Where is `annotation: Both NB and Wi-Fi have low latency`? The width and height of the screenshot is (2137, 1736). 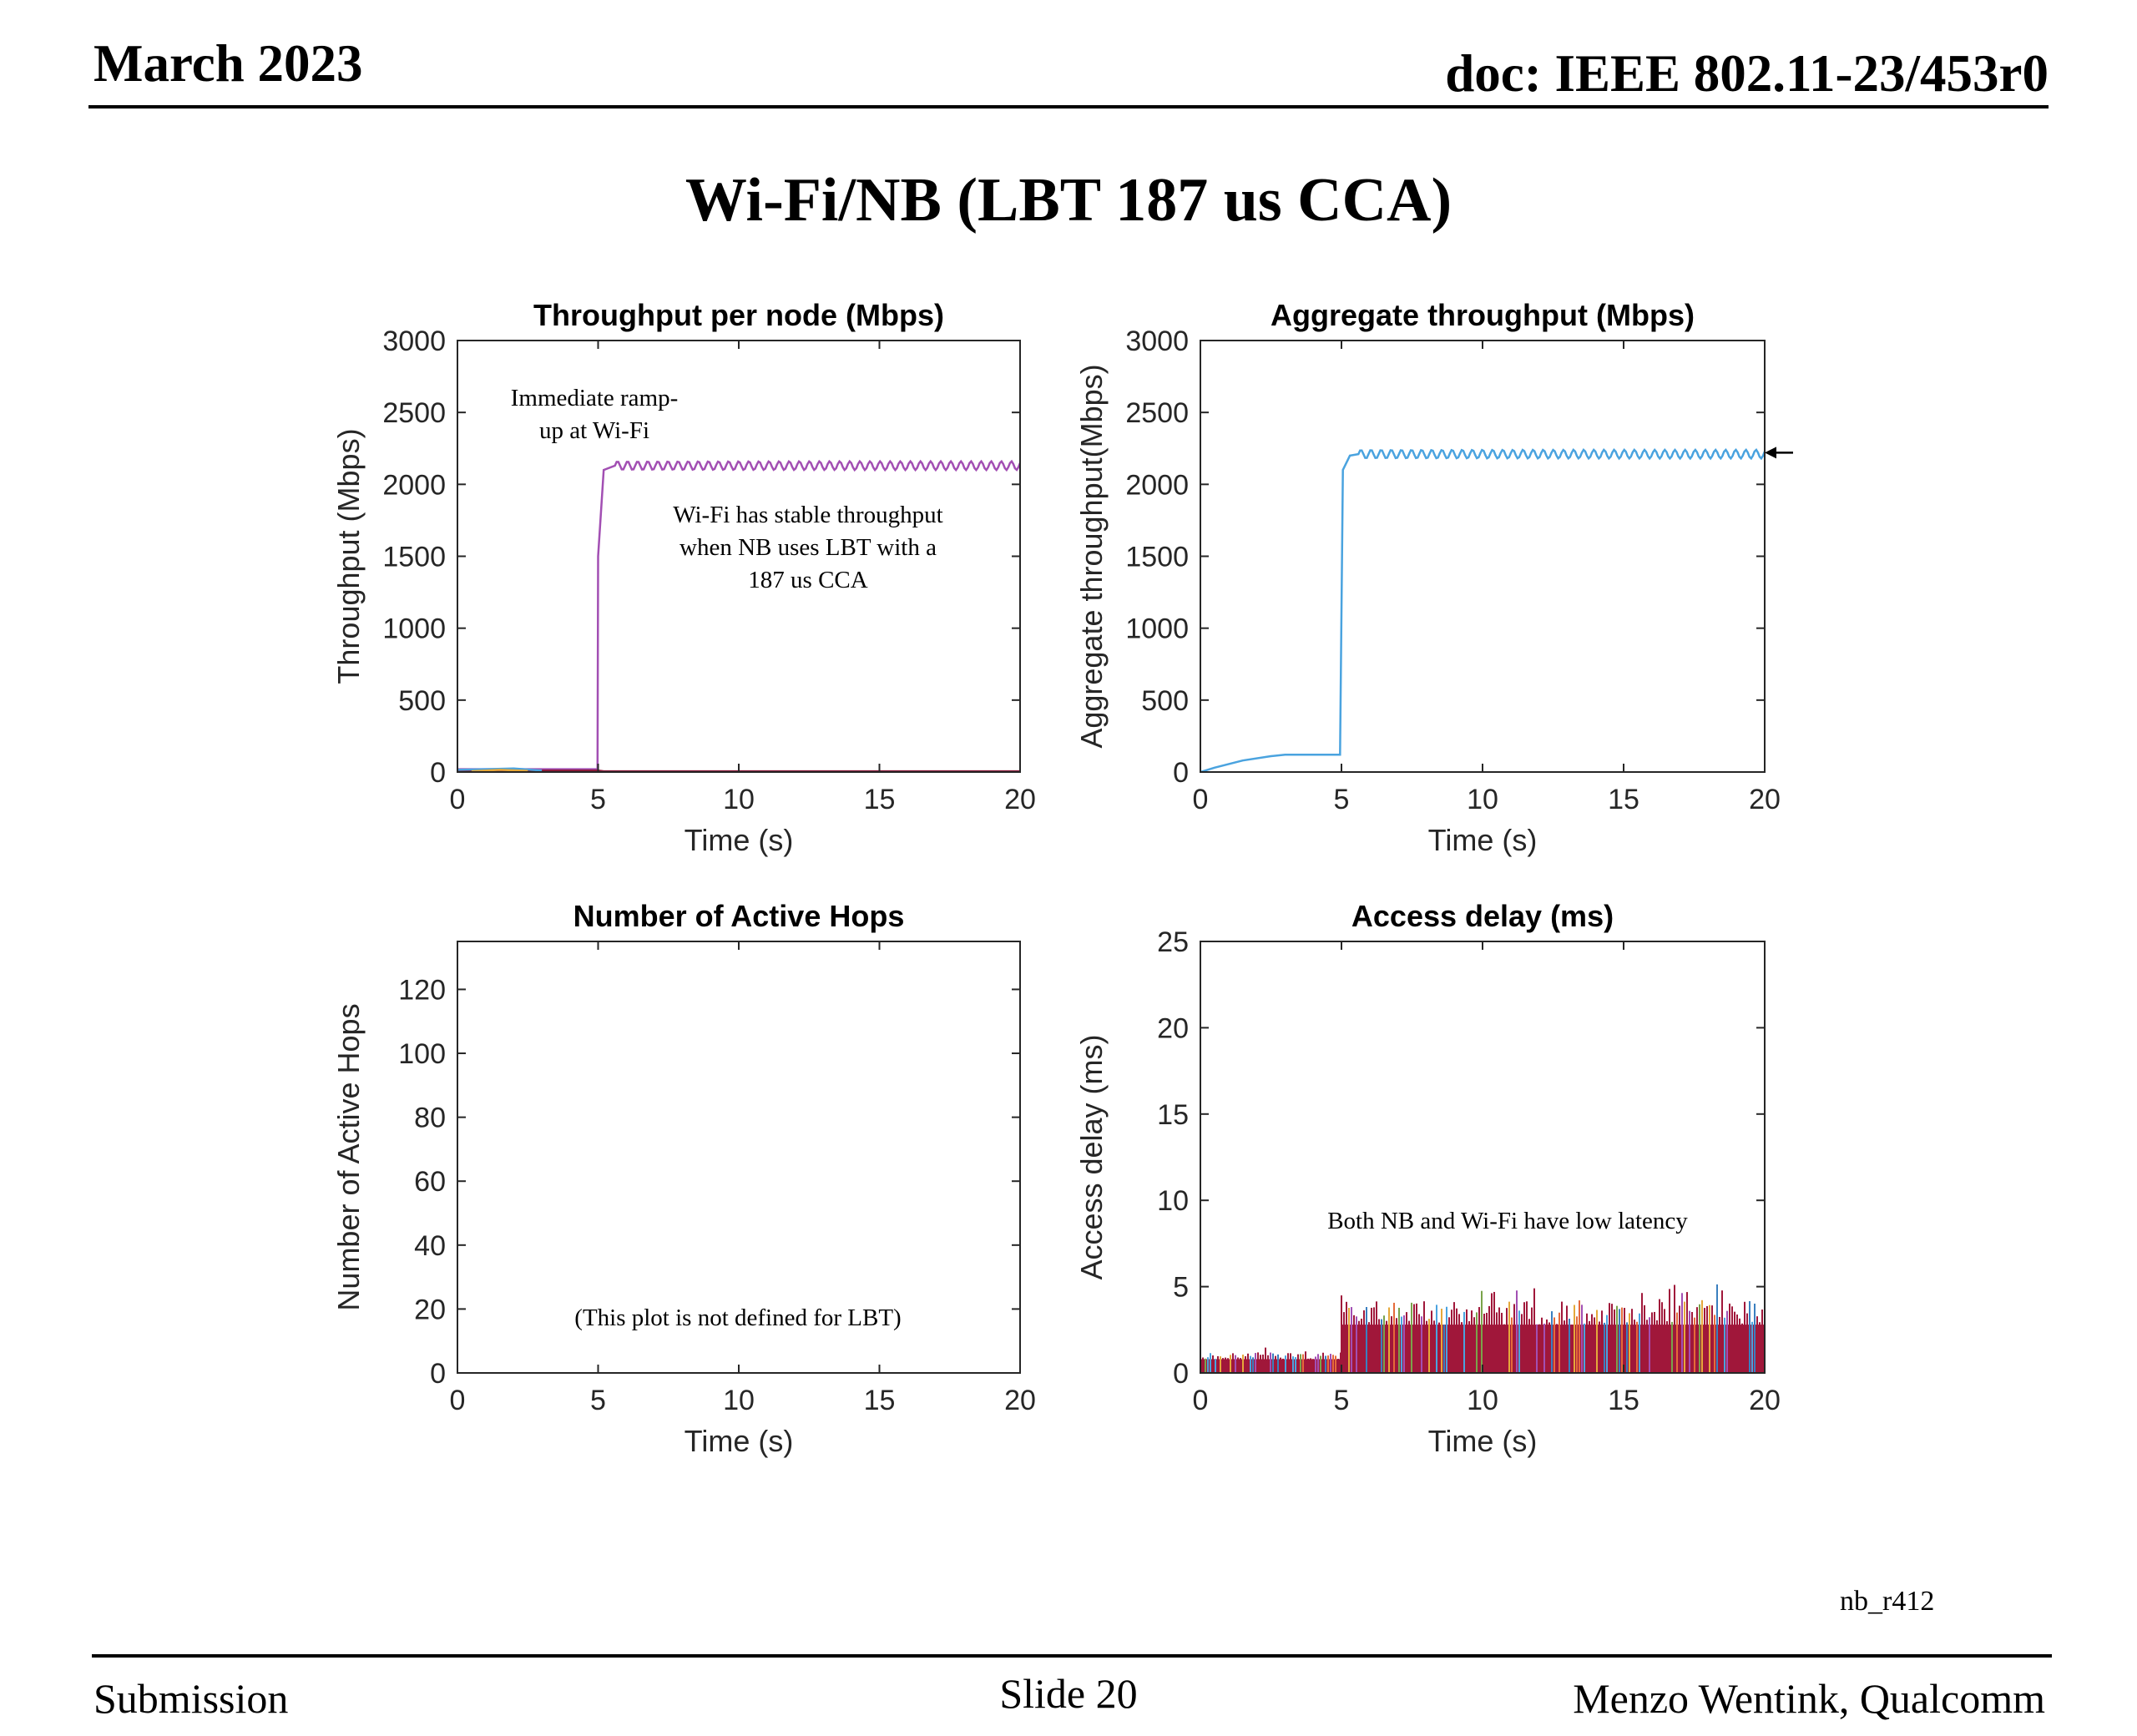 annotation: Both NB and Wi-Fi have low latency is located at coordinates (1507, 1221).